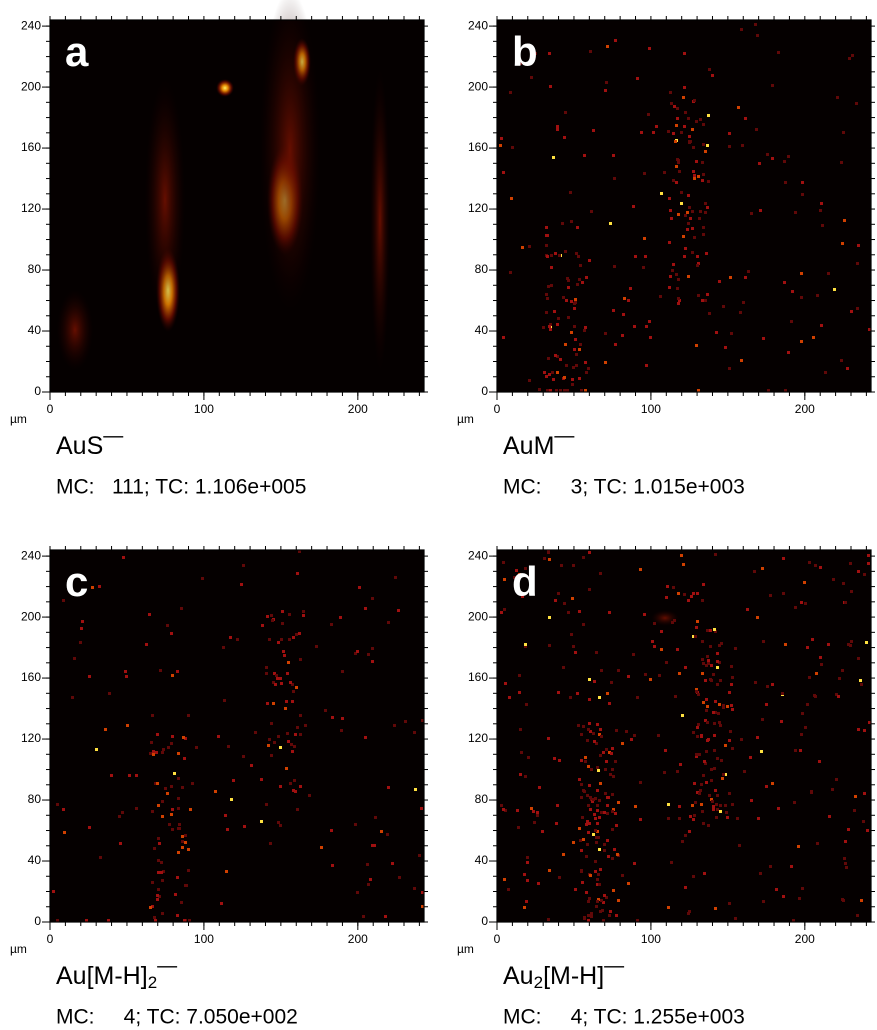  I want to click on y-tick-label: 240, so click(31, 25).